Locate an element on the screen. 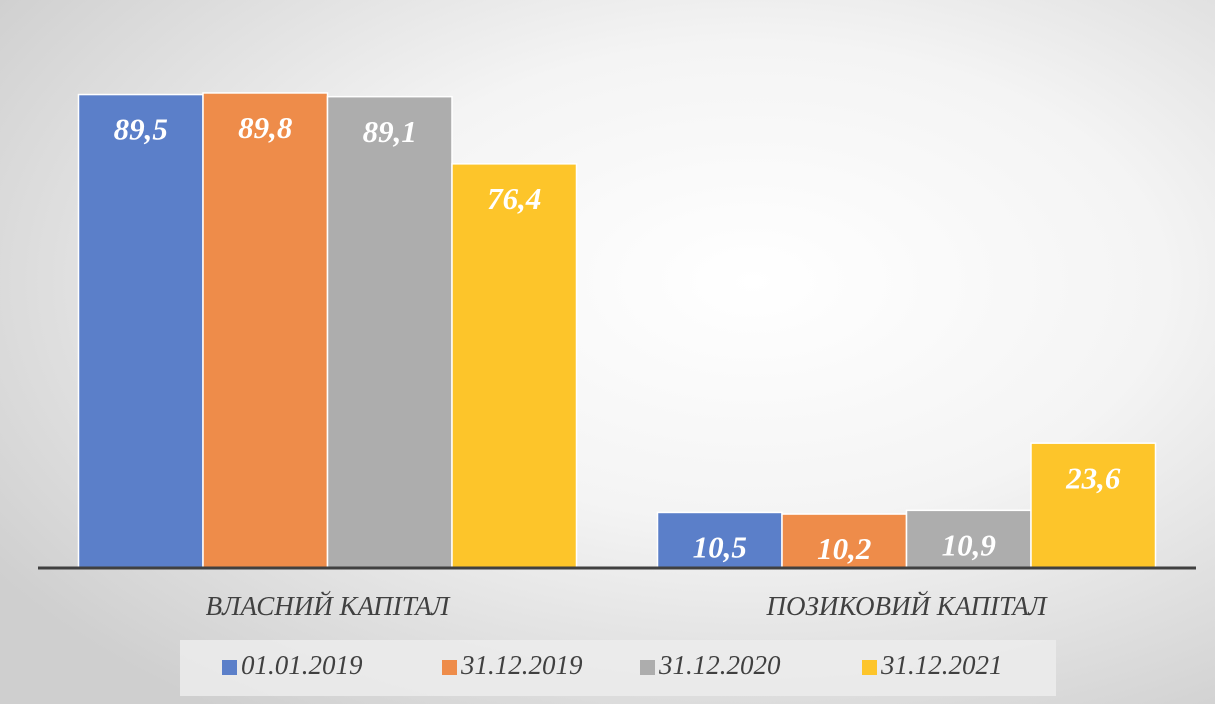  legend-box is located at coordinates (618, 668).